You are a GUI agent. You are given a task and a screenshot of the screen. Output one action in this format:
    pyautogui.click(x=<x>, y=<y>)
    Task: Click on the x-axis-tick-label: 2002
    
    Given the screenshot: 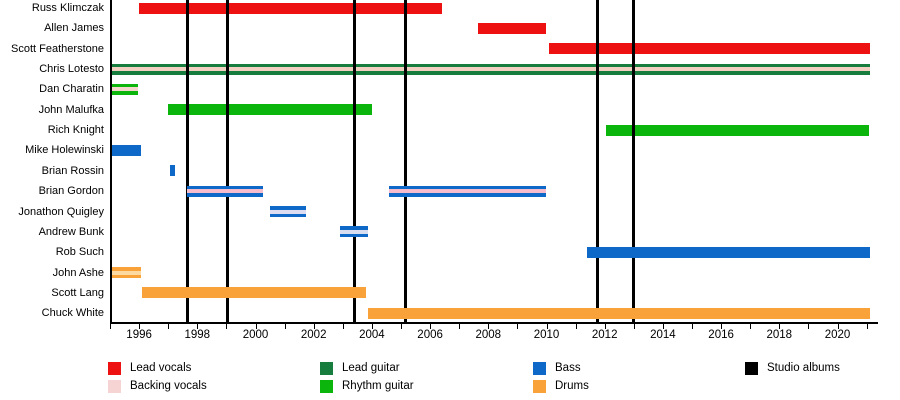 What is the action you would take?
    pyautogui.click(x=313, y=335)
    